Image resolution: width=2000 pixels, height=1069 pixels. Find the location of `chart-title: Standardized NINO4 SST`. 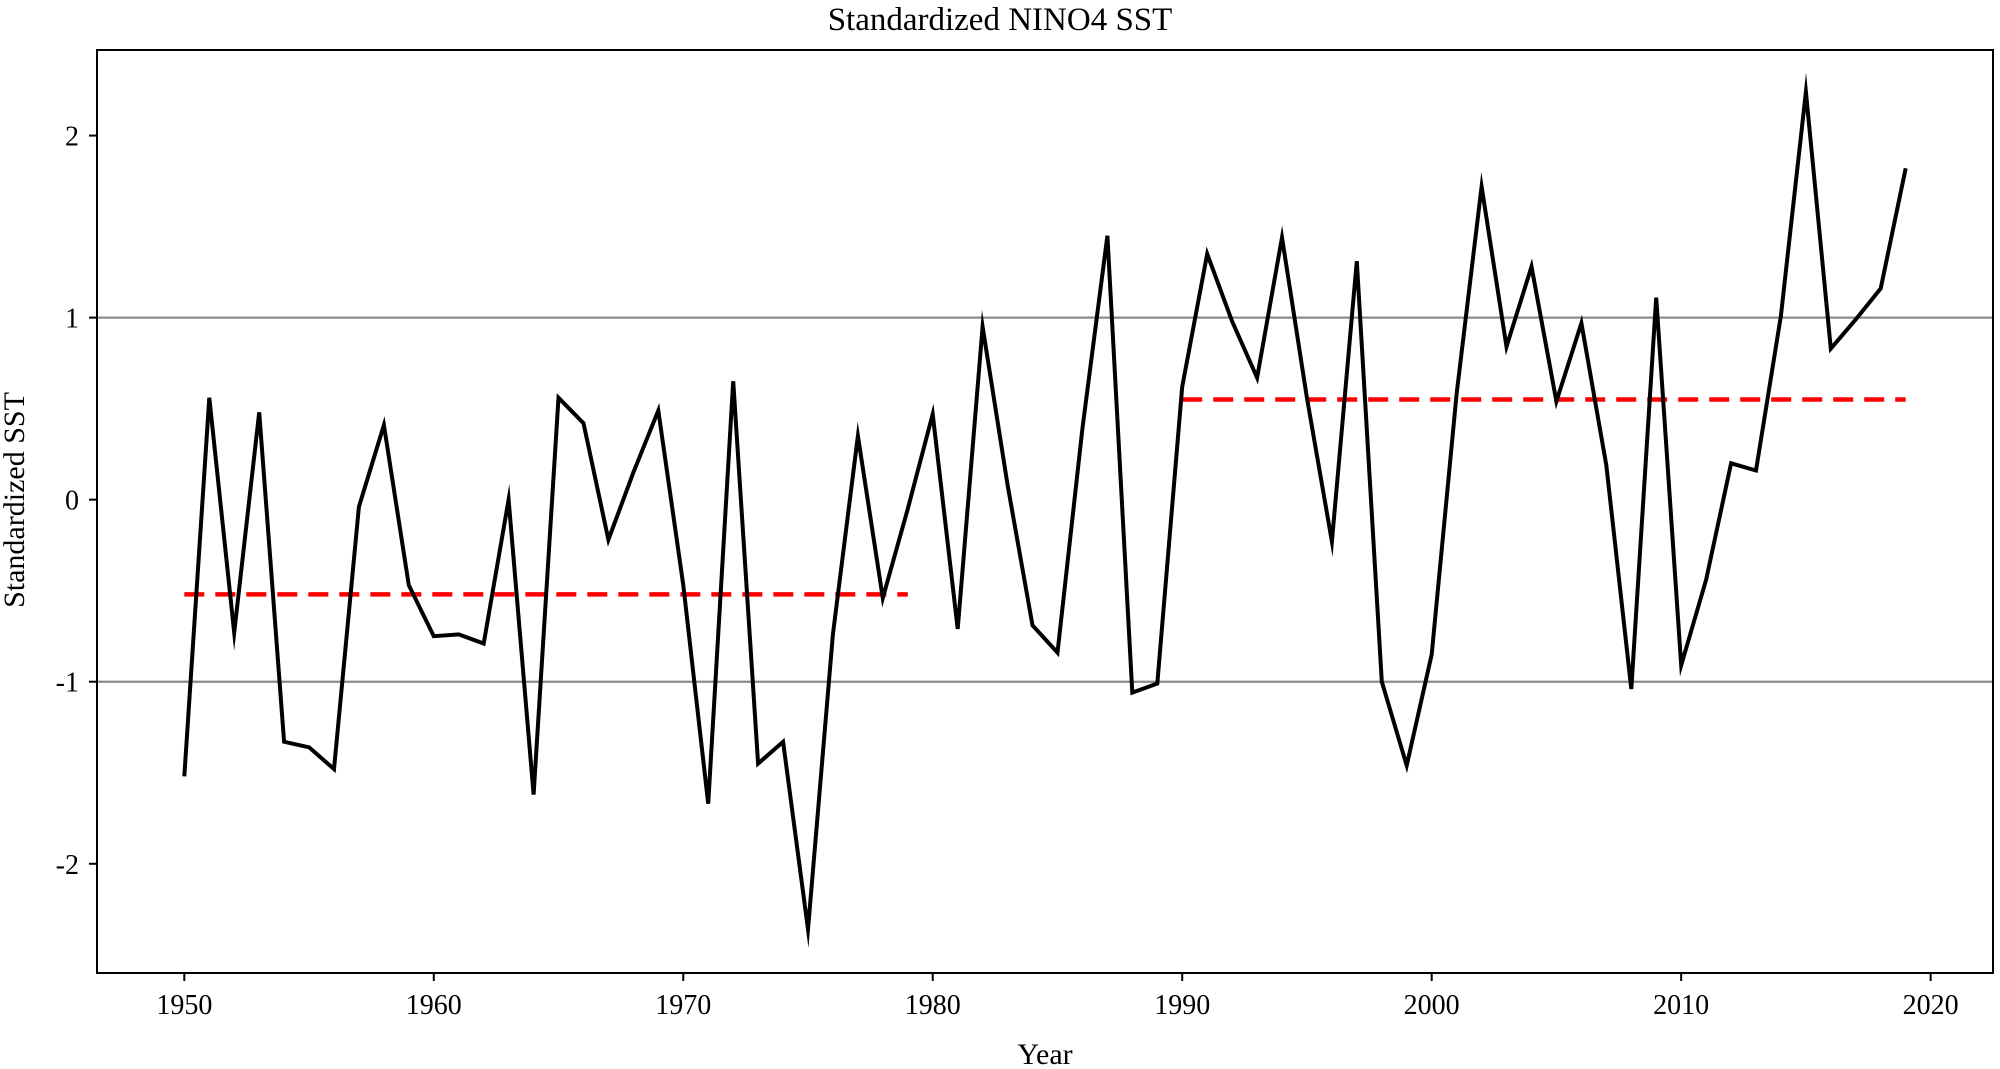

chart-title: Standardized NINO4 SST is located at coordinates (1000, 20).